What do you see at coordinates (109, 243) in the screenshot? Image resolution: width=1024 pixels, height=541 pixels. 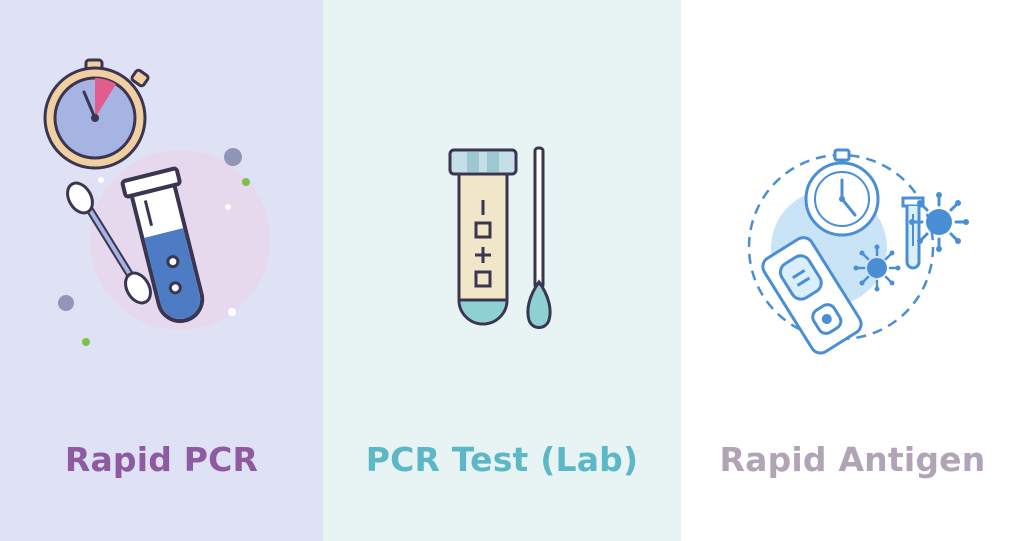 I see `cotton-swab-icon` at bounding box center [109, 243].